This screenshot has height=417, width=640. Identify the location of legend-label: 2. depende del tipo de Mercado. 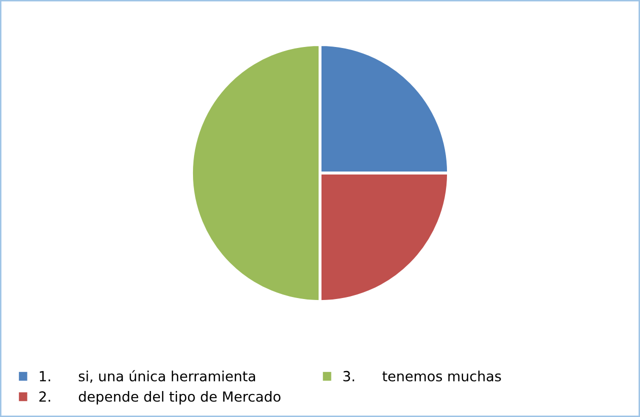
(159, 397).